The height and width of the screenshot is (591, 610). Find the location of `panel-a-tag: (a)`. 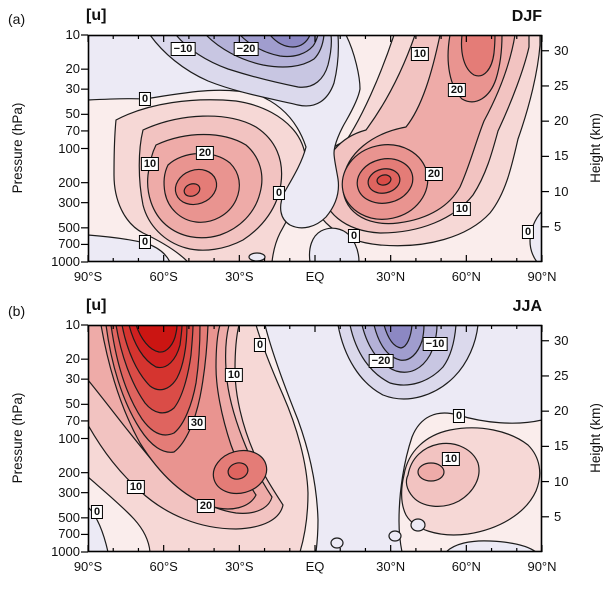

panel-a-tag: (a) is located at coordinates (17, 19).